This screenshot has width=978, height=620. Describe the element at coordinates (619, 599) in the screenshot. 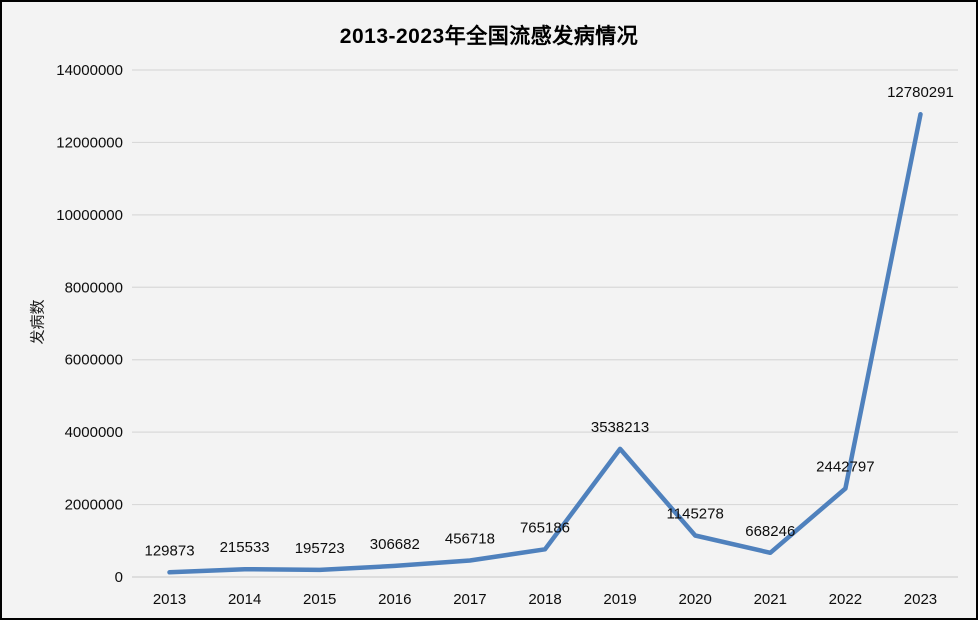

I see `x-tick-label: 2019` at that location.